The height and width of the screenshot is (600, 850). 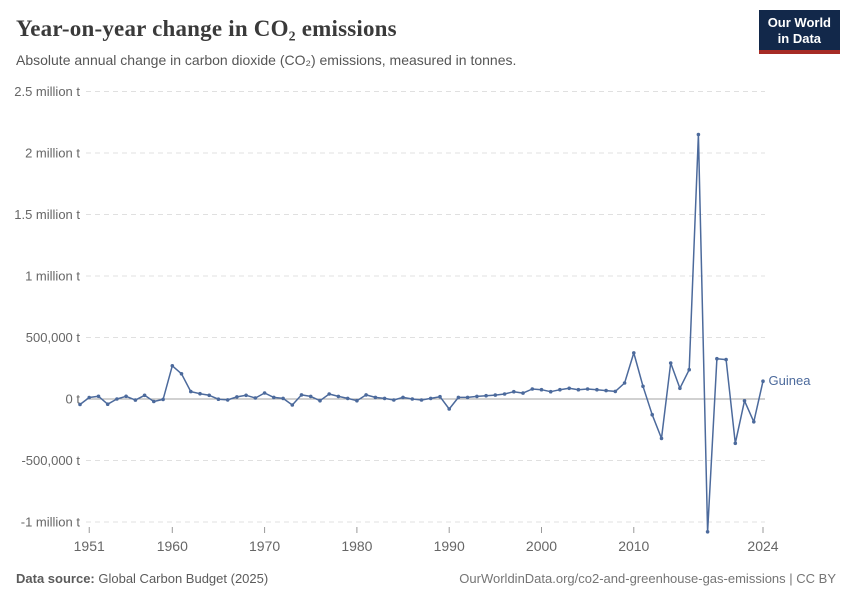 I want to click on owid-logo-line1: Our World, so click(x=799, y=22).